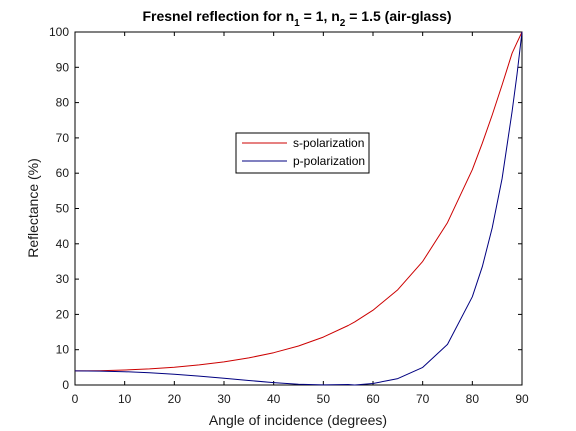 This screenshot has width=576, height=431. I want to click on y-tick-label: 40, so click(63, 244).